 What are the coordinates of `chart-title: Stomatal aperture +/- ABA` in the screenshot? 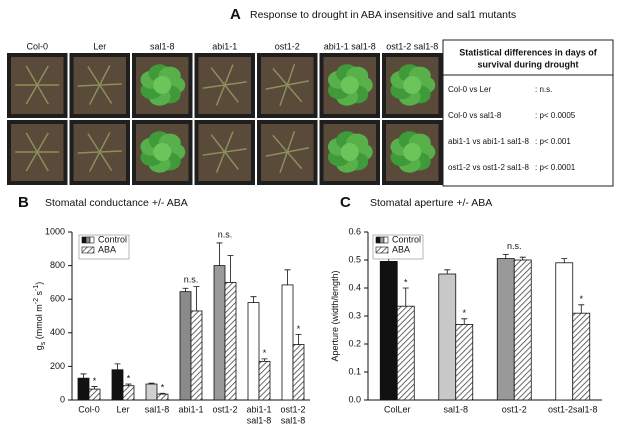 It's located at (431, 203).